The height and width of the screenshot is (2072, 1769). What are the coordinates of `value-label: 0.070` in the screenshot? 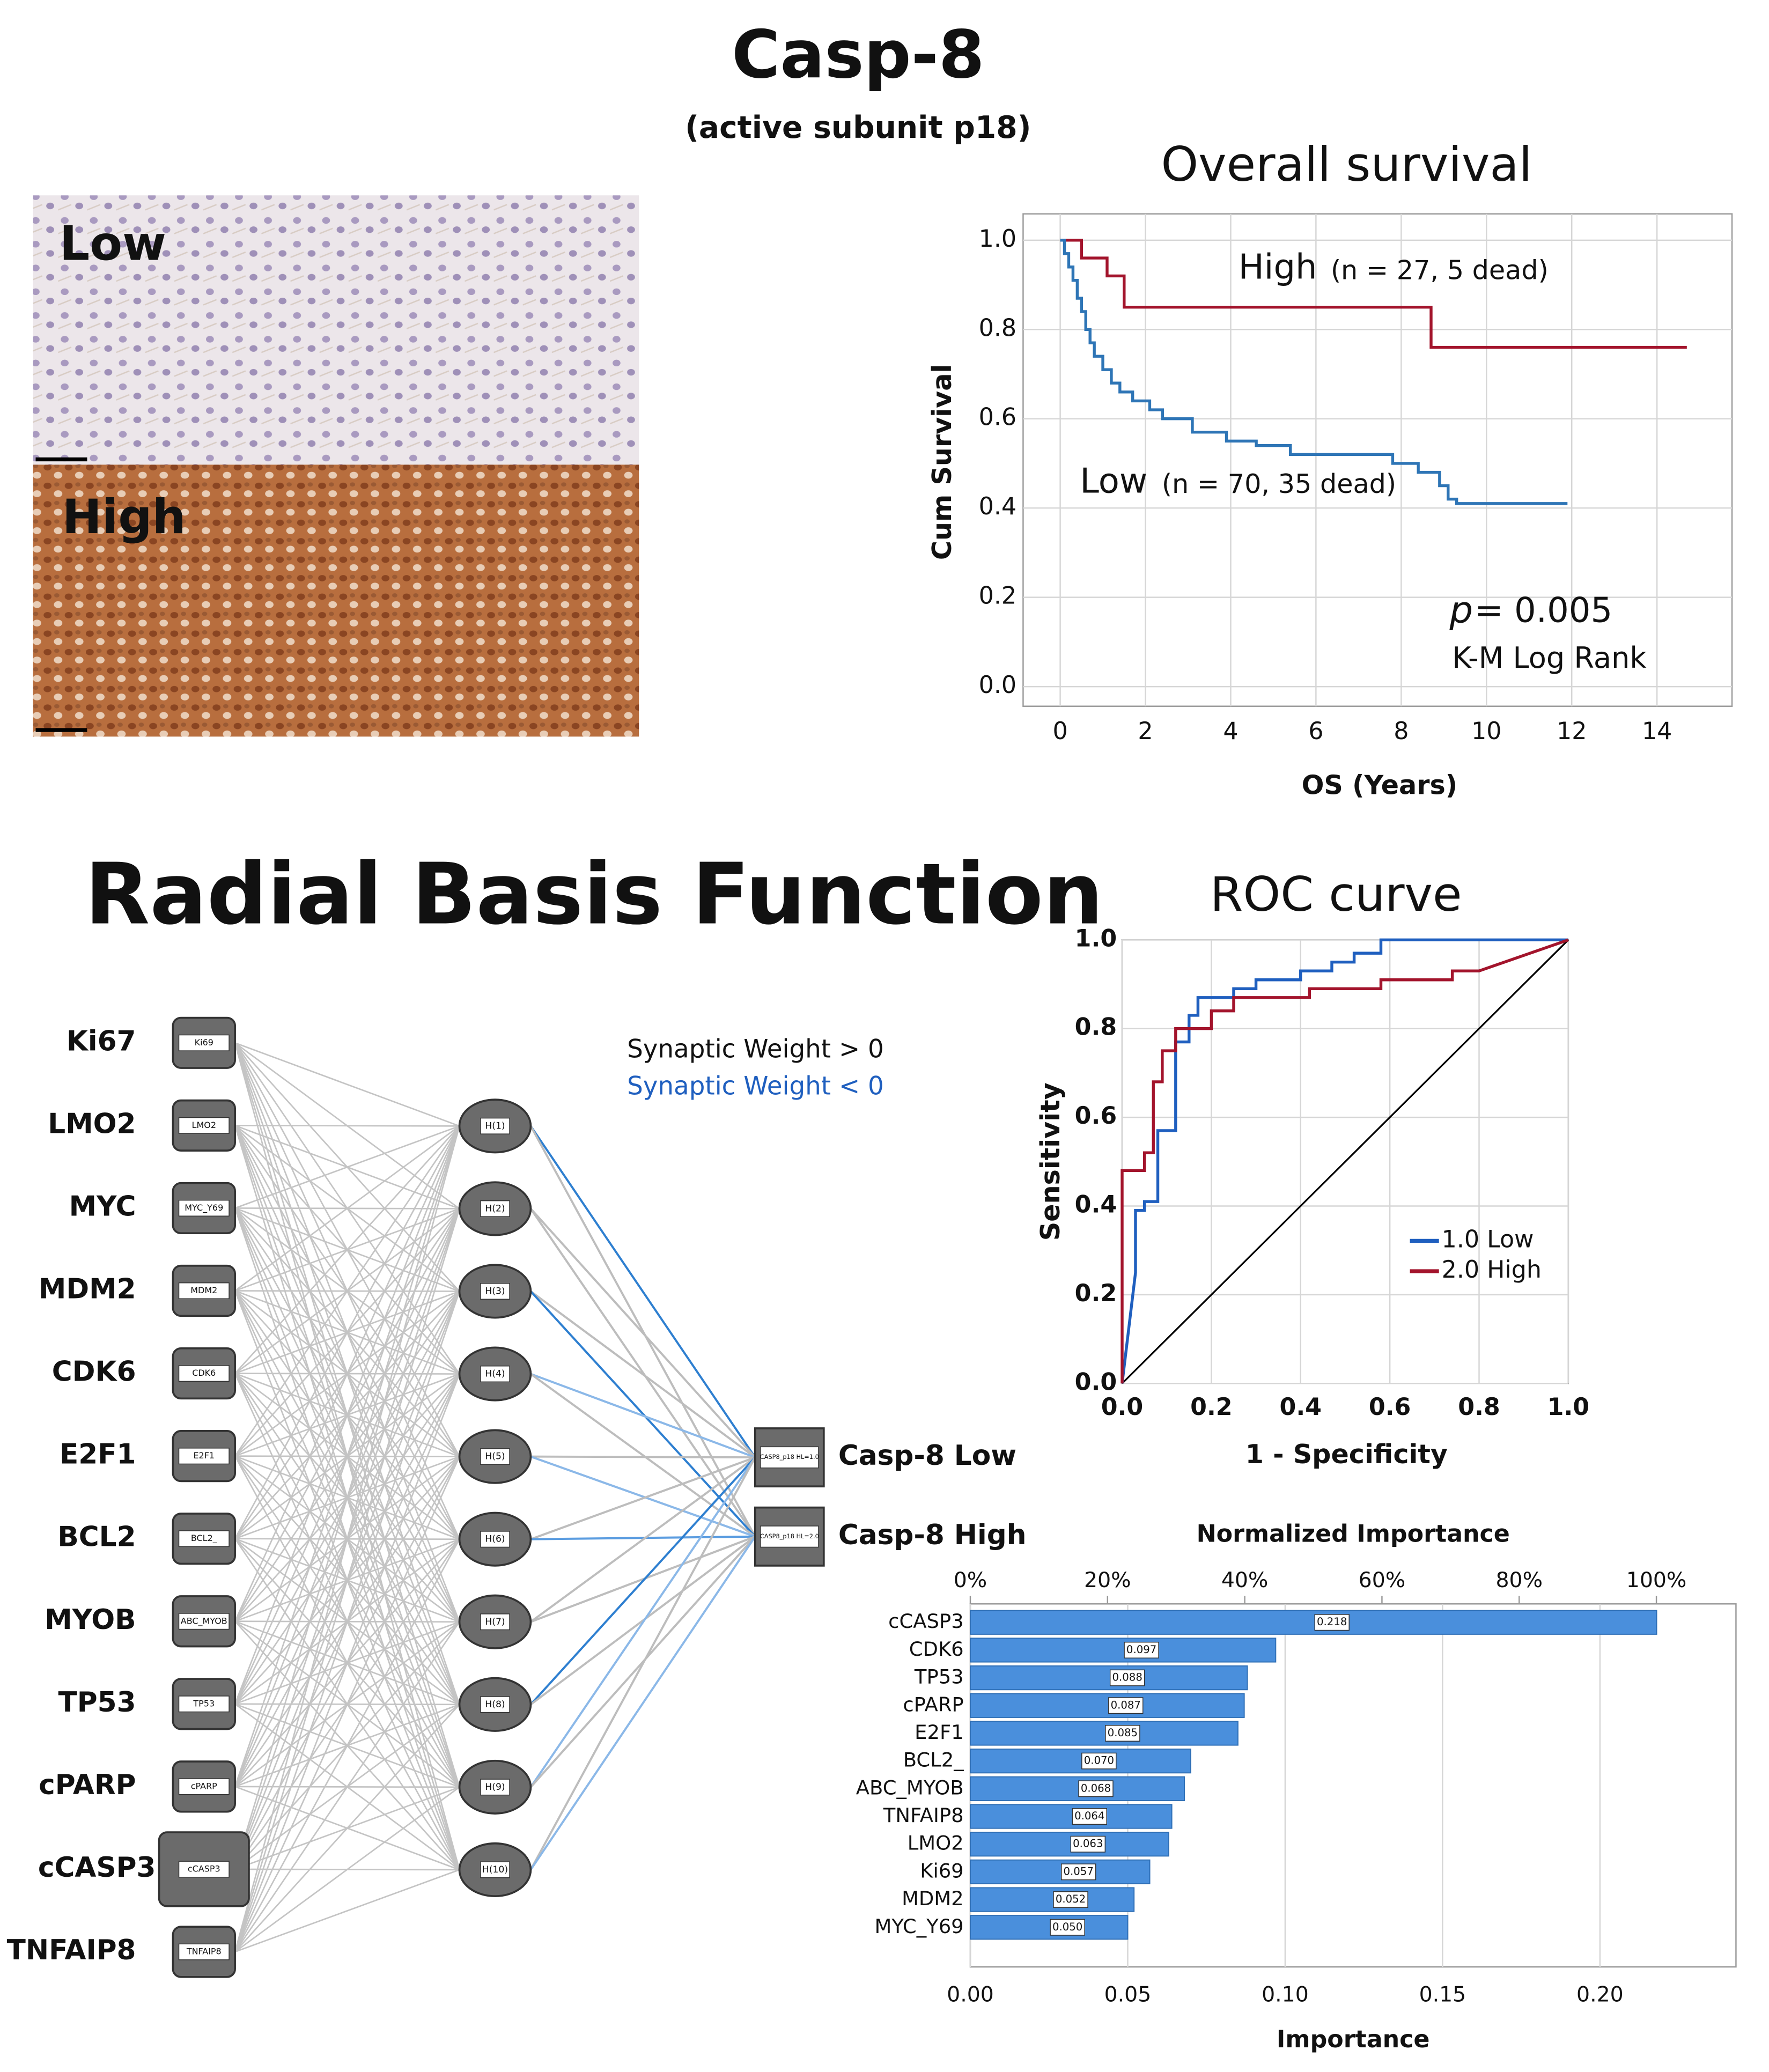 It's located at (1099, 1760).